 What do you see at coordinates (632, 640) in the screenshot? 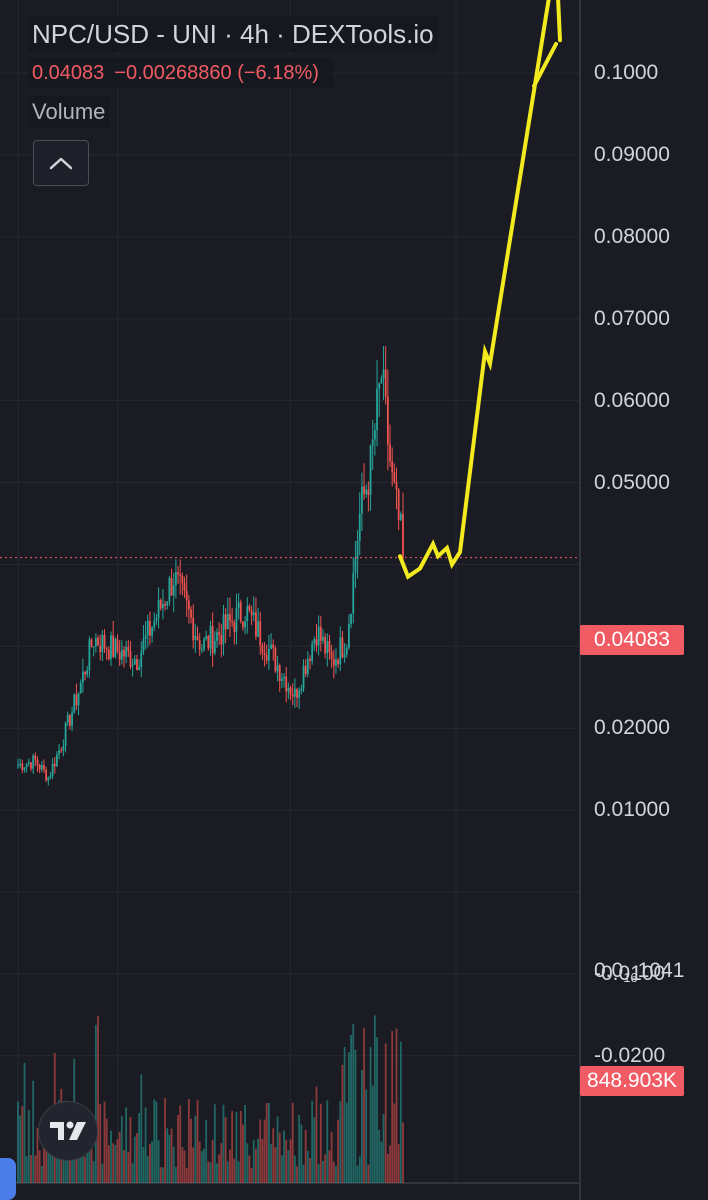
I see `last-price-badge: 0.04083` at bounding box center [632, 640].